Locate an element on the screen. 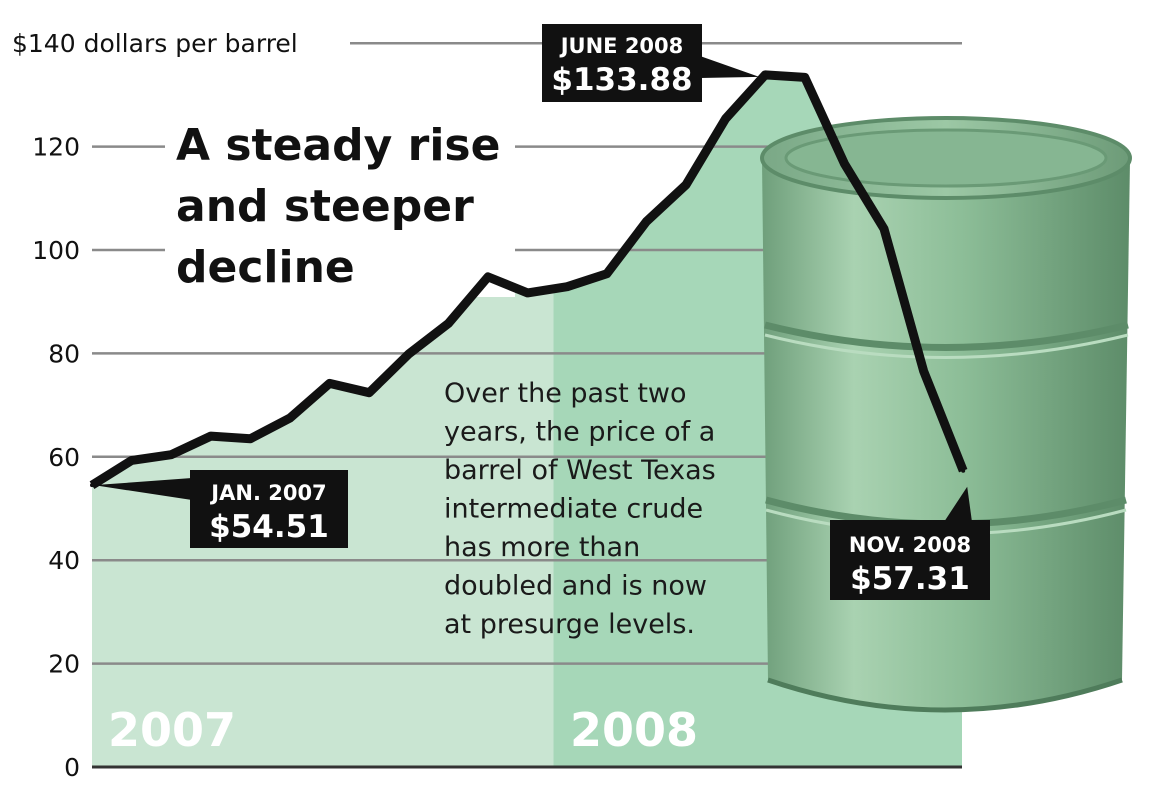  callout-date-label: JAN. 2007 is located at coordinates (267, 493).